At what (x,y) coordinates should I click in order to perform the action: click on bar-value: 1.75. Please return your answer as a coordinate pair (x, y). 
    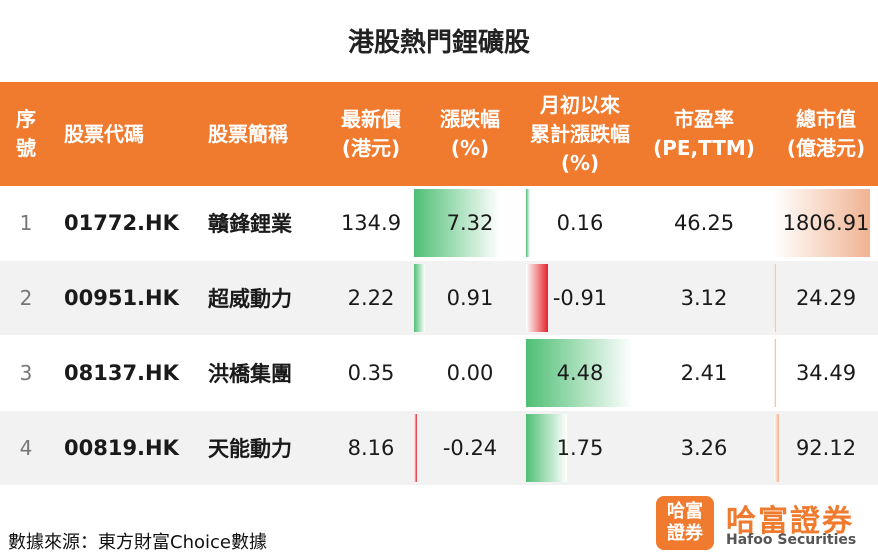
    Looking at the image, I should click on (580, 448).